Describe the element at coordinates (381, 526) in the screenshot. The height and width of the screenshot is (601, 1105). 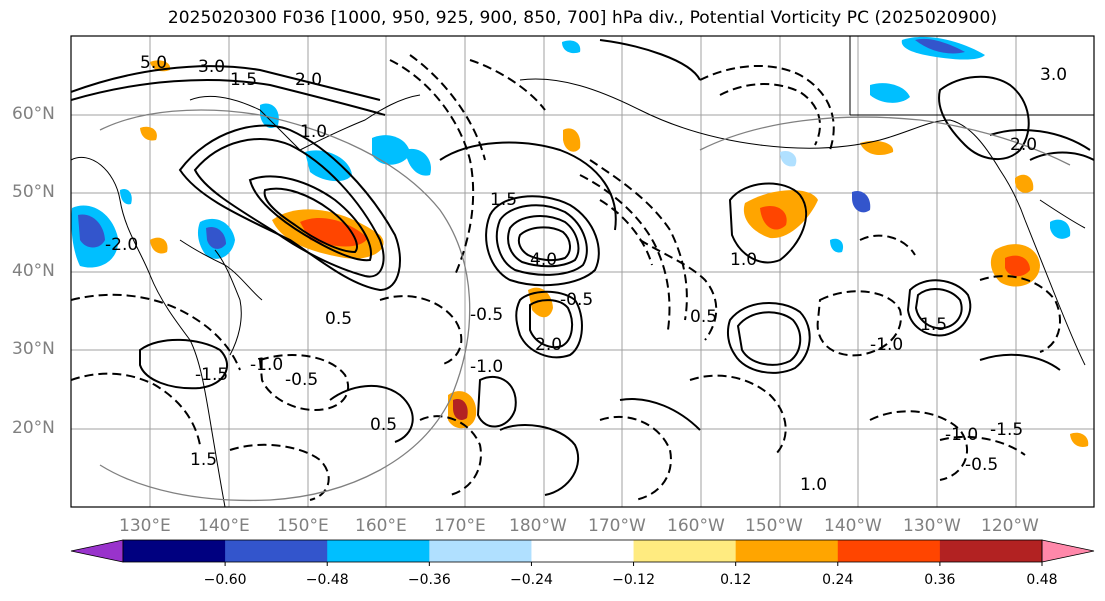
I see `lon-label: 160°E` at that location.